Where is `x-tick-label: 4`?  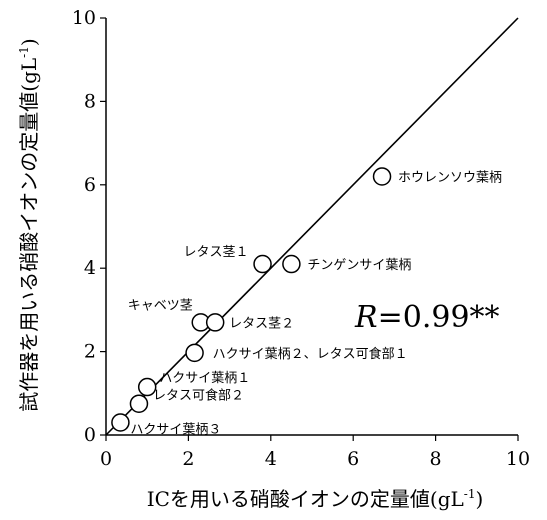
x-tick-label: 4 is located at coordinates (271, 459).